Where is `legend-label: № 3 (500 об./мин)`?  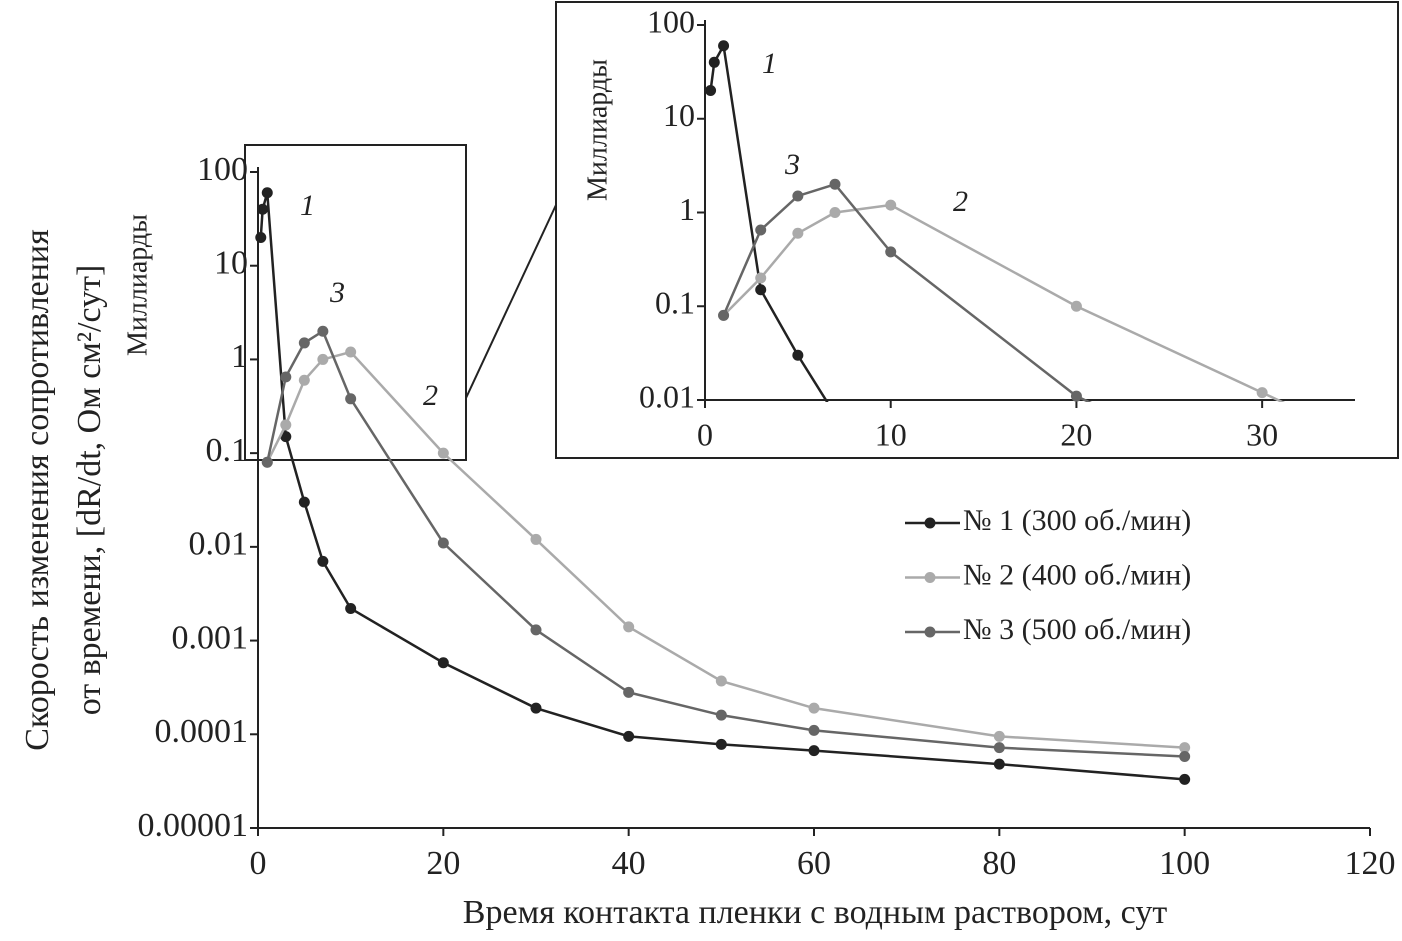 legend-label: № 3 (500 об./мин) is located at coordinates (1077, 629).